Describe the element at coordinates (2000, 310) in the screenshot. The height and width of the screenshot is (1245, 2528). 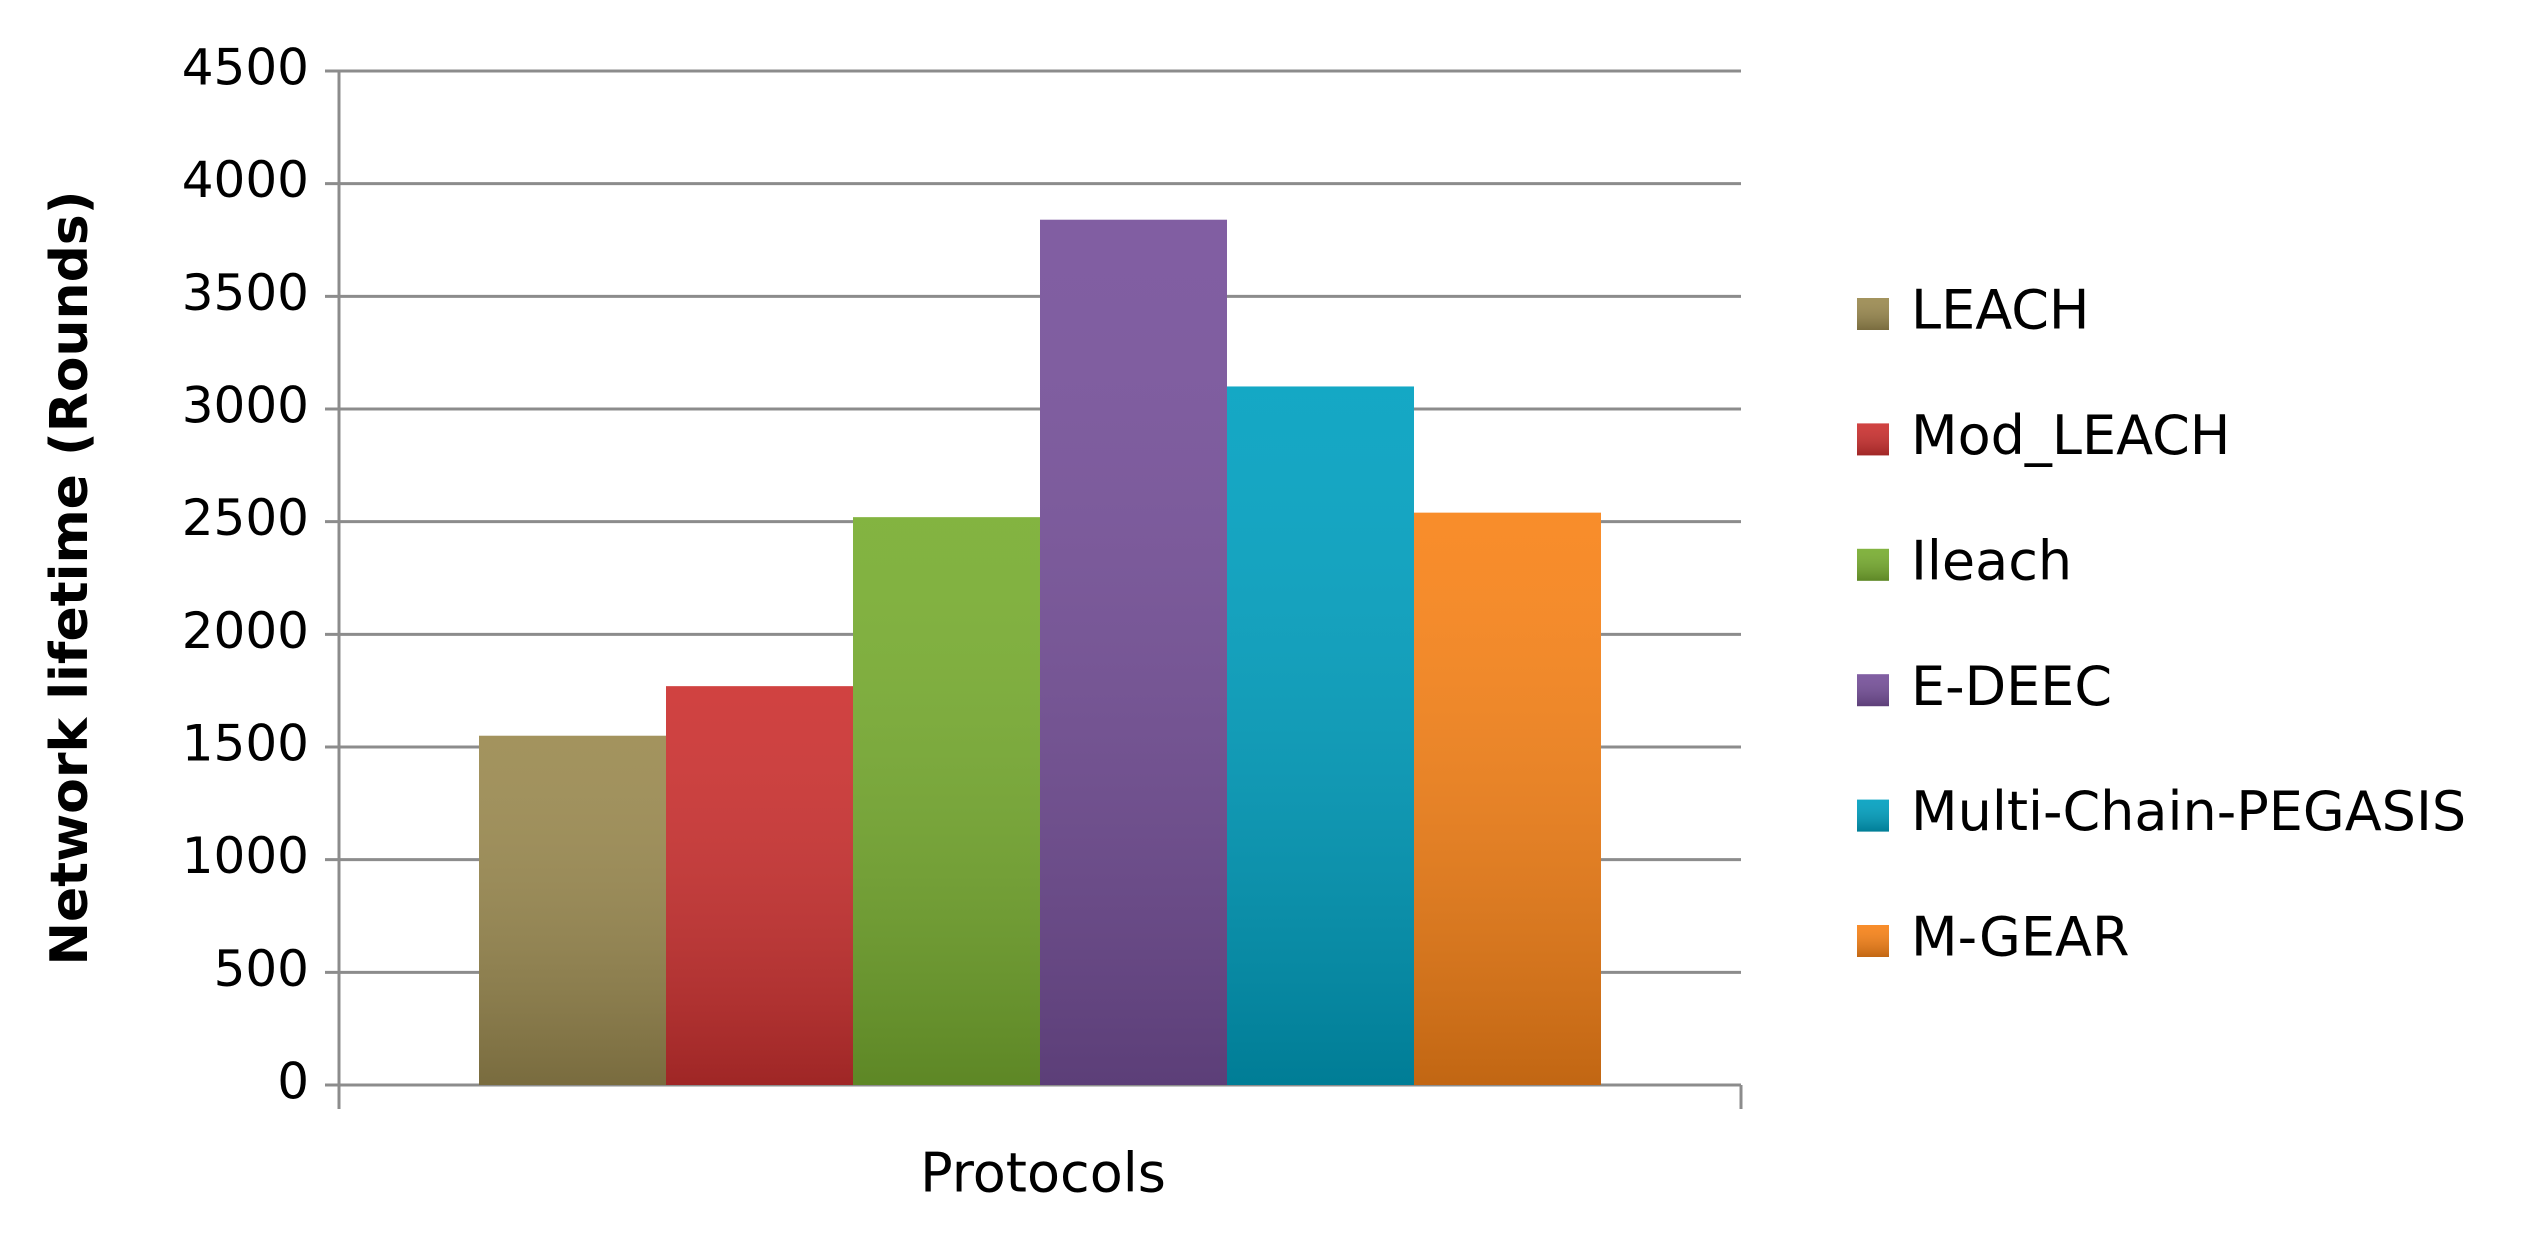
I see `legend-label: LEACH` at that location.